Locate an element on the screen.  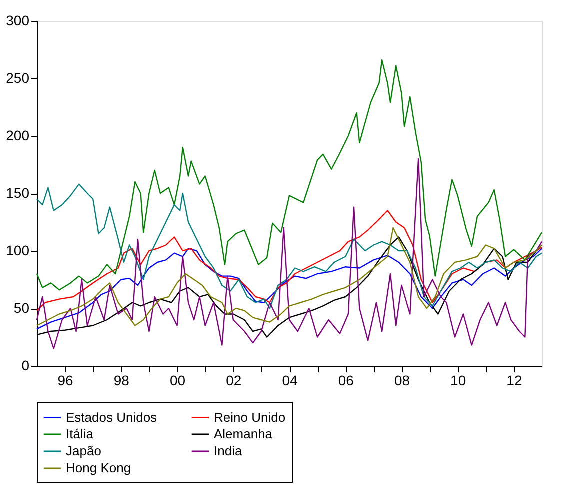
y-tick-label: 300 is located at coordinates (18, 20).